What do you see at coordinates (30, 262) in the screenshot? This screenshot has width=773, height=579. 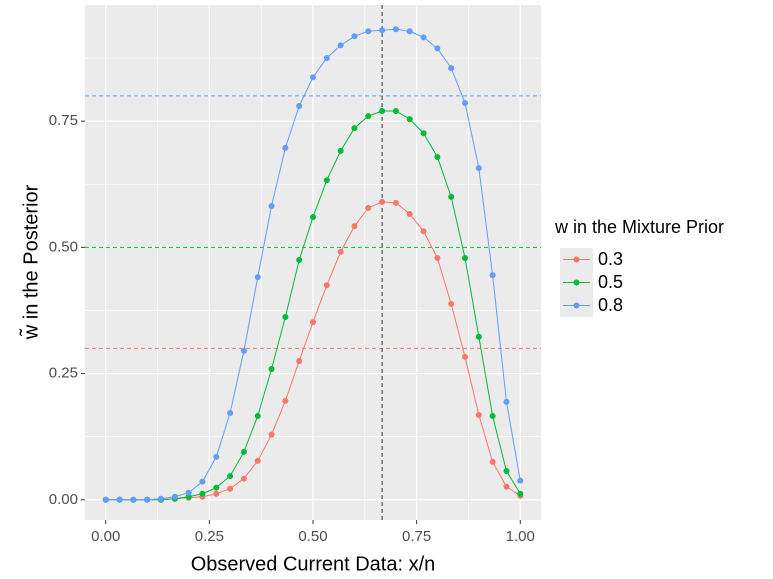 I see `y-axis-title: w̃ in the Posterior` at bounding box center [30, 262].